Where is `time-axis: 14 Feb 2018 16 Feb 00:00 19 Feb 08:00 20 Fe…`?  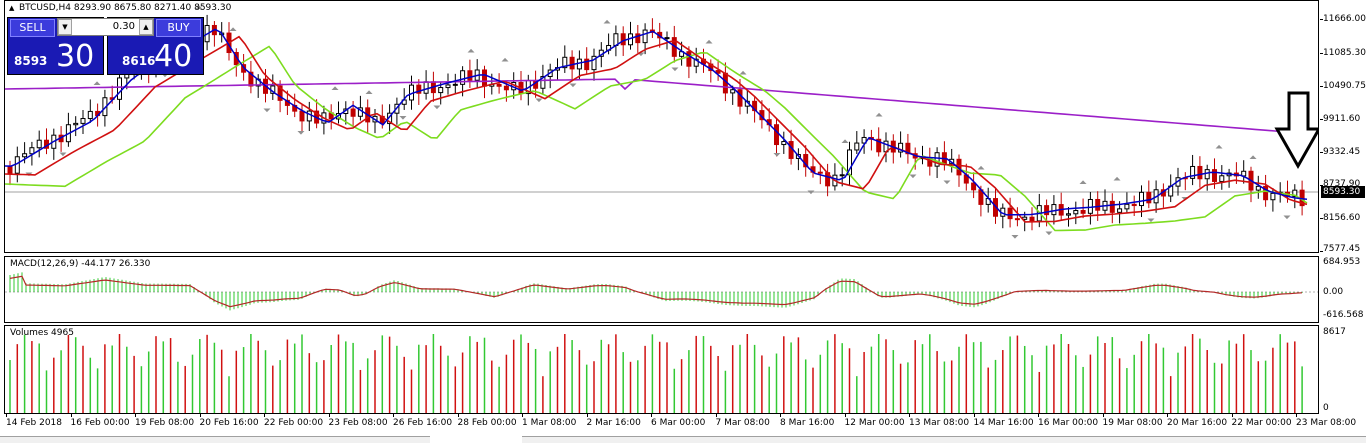 time-axis: 14 Feb 2018 16 Feb 00:00 19 Feb 08:00 20 Fe… is located at coordinates (680, 423).